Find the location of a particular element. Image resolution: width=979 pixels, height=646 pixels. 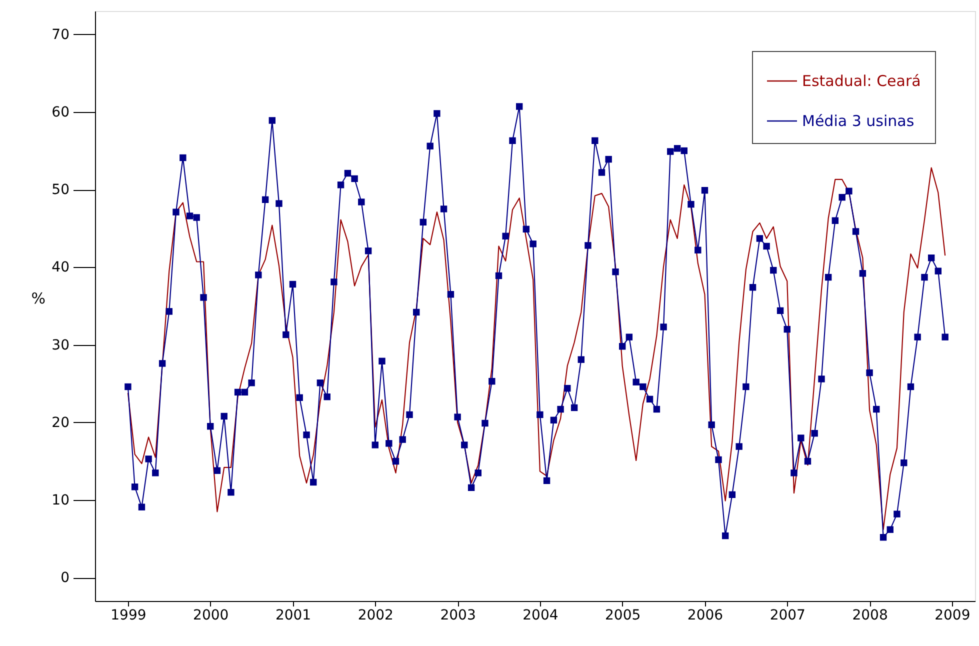

x-tick-label: 2000 is located at coordinates (211, 616).